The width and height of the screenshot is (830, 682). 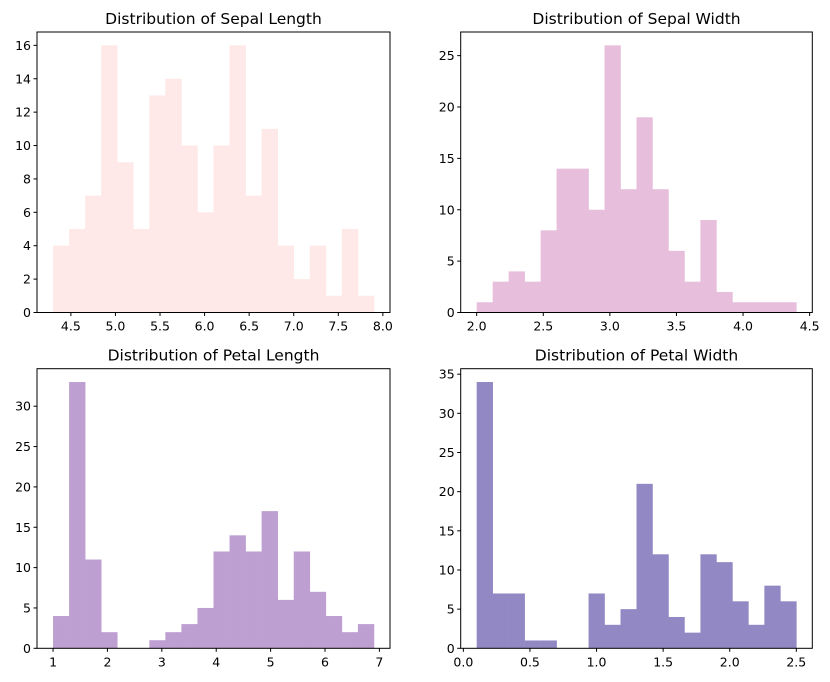 I want to click on x-tick-label: 1.5, so click(x=663, y=661).